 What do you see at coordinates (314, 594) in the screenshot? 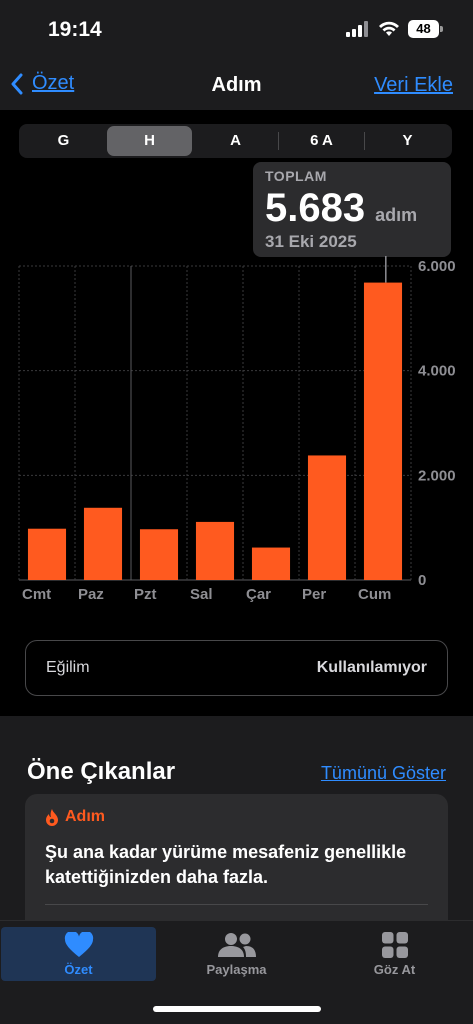
I see `x-tick-label: Per` at bounding box center [314, 594].